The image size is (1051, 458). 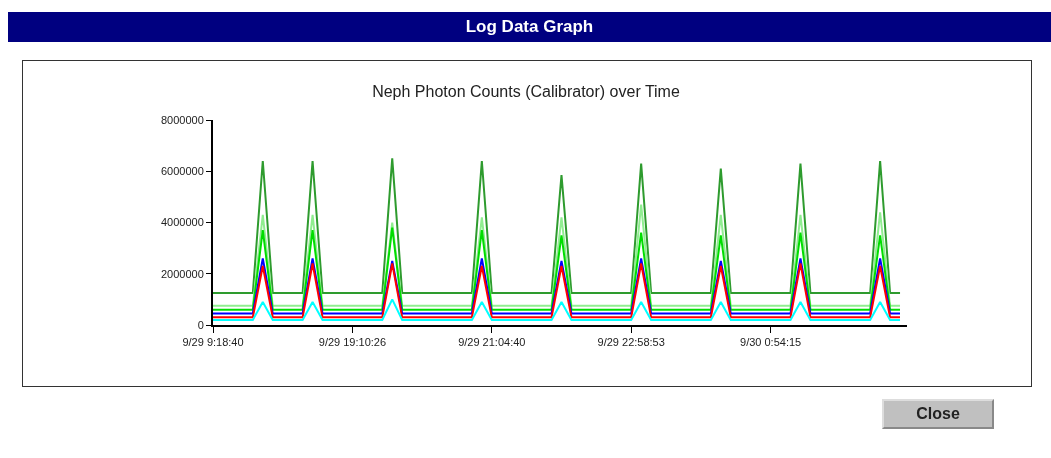 I want to click on x-tick-label: 9/29 19:10:26, so click(x=352, y=342).